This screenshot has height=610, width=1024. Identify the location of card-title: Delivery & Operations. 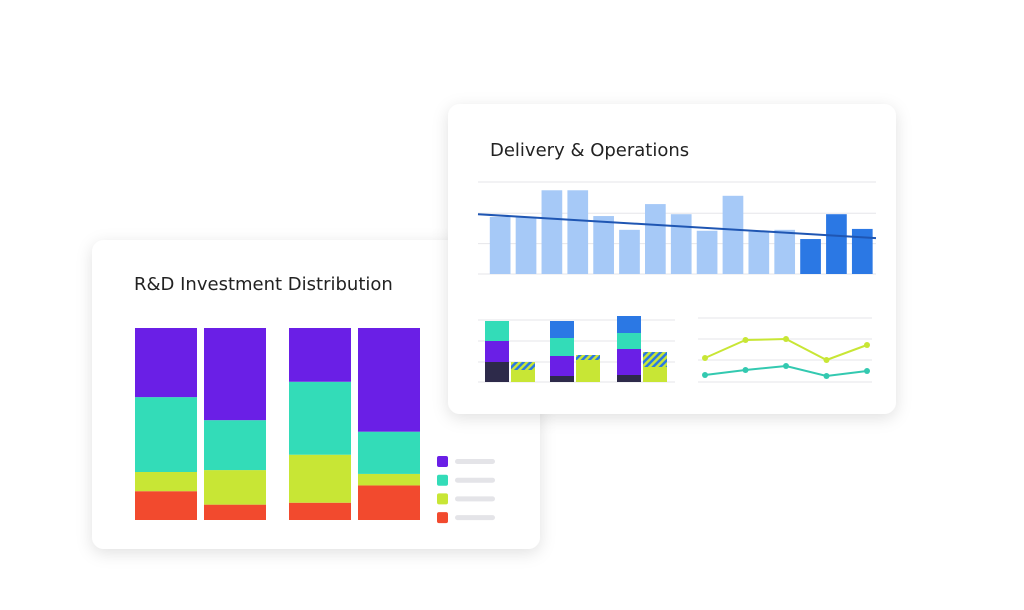
(589, 150).